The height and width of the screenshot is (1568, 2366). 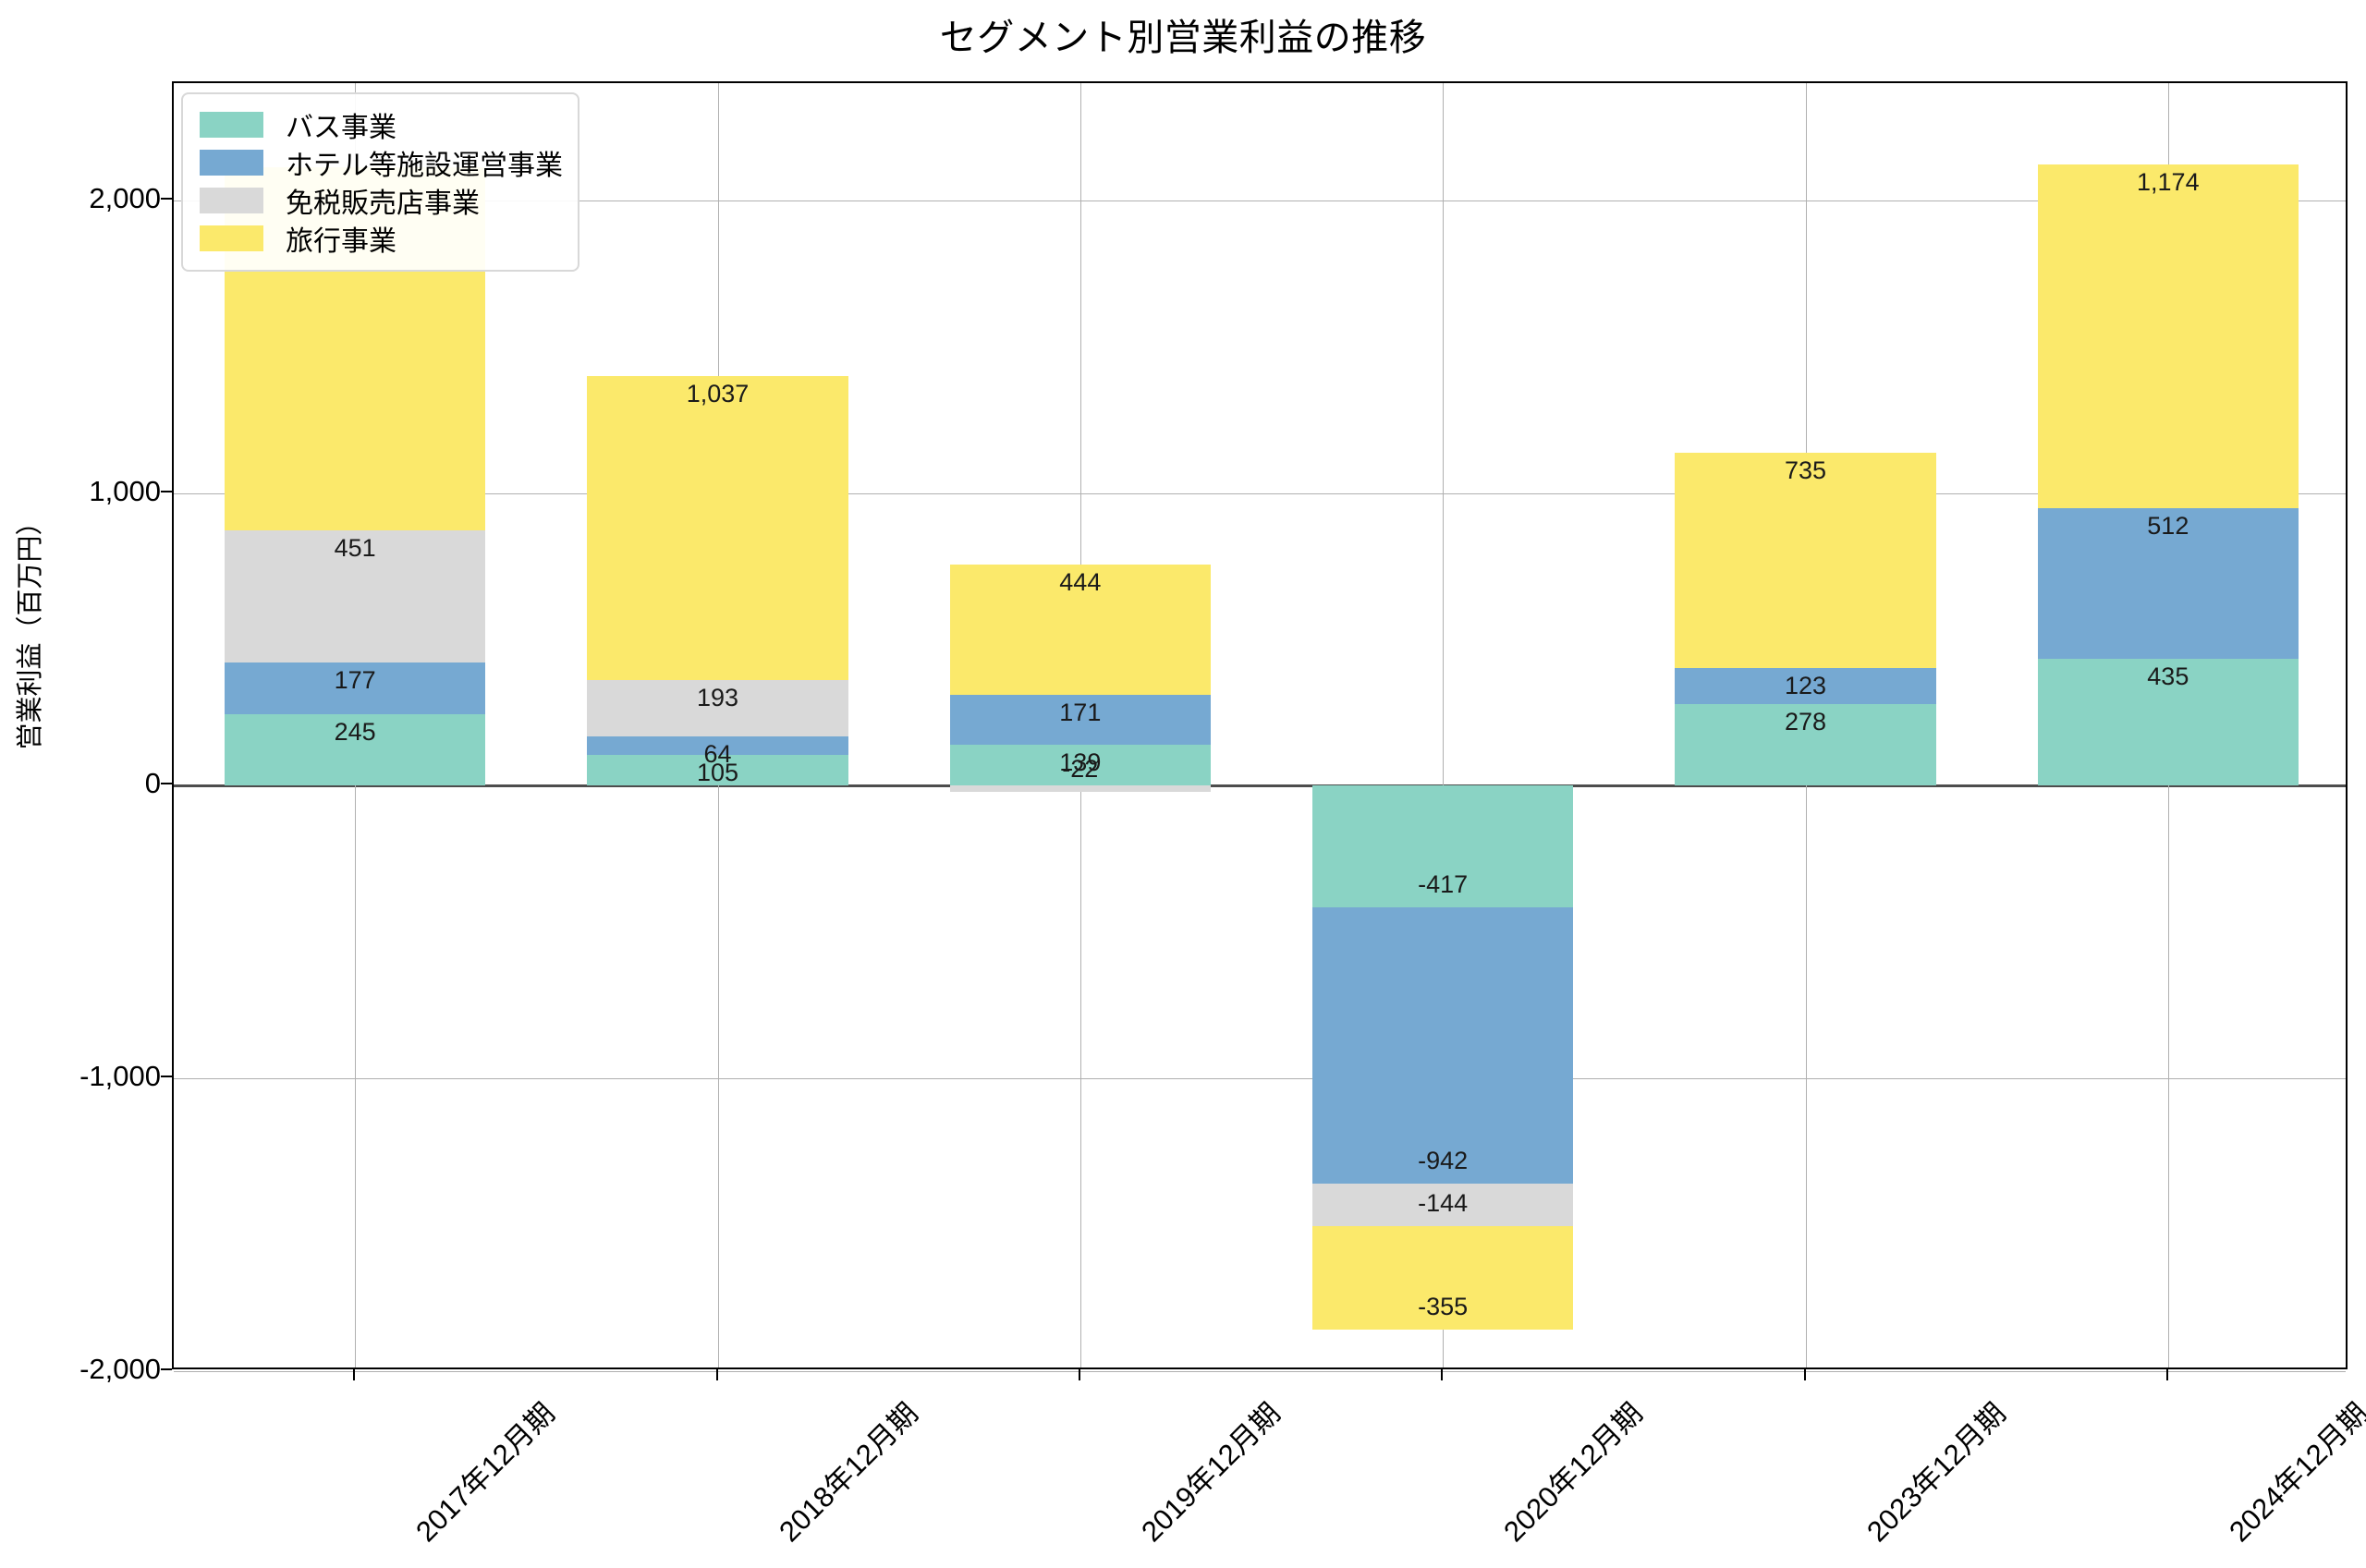 What do you see at coordinates (1936, 1472) in the screenshot?
I see `x-tick-label: 2023年12月期` at bounding box center [1936, 1472].